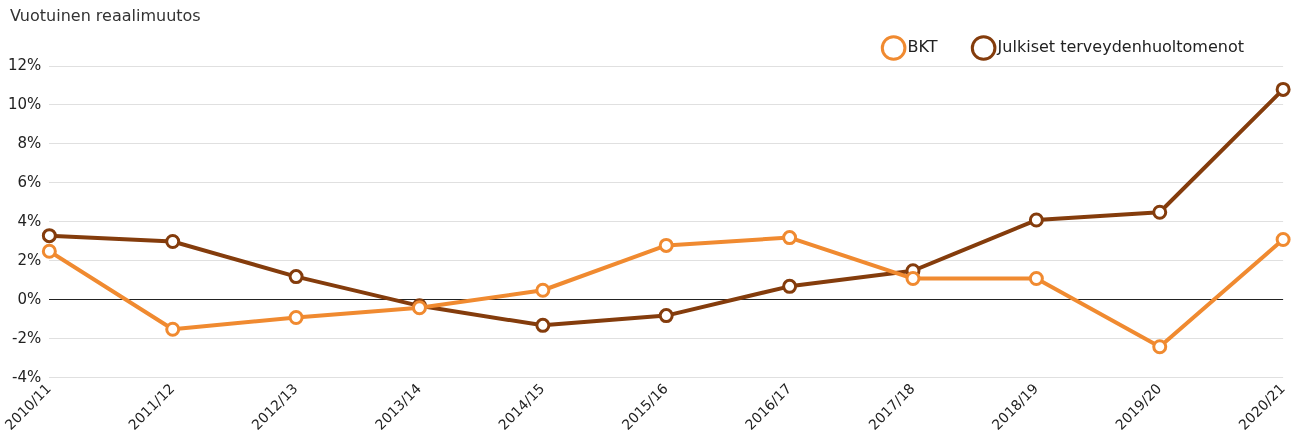 This screenshot has width=1298, height=437. Describe the element at coordinates (1120, 47) in the screenshot. I see `legend-label: Julkiset terveydenhuoltomenot` at that location.